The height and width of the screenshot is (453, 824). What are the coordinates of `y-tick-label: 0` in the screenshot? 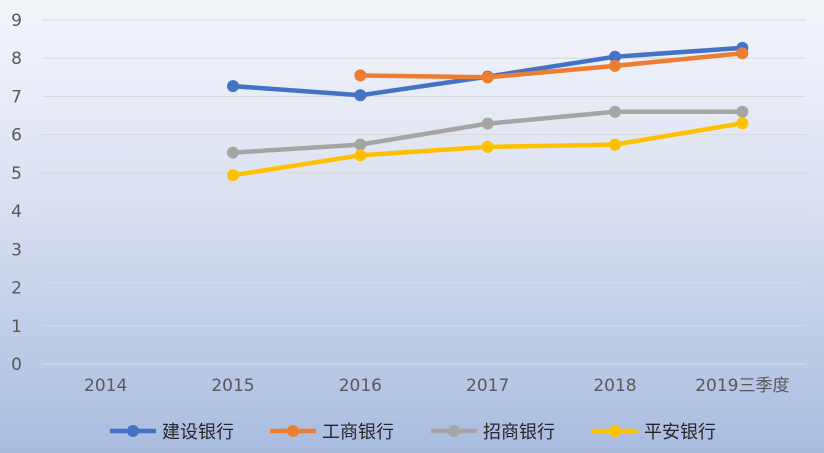 It's located at (16, 365).